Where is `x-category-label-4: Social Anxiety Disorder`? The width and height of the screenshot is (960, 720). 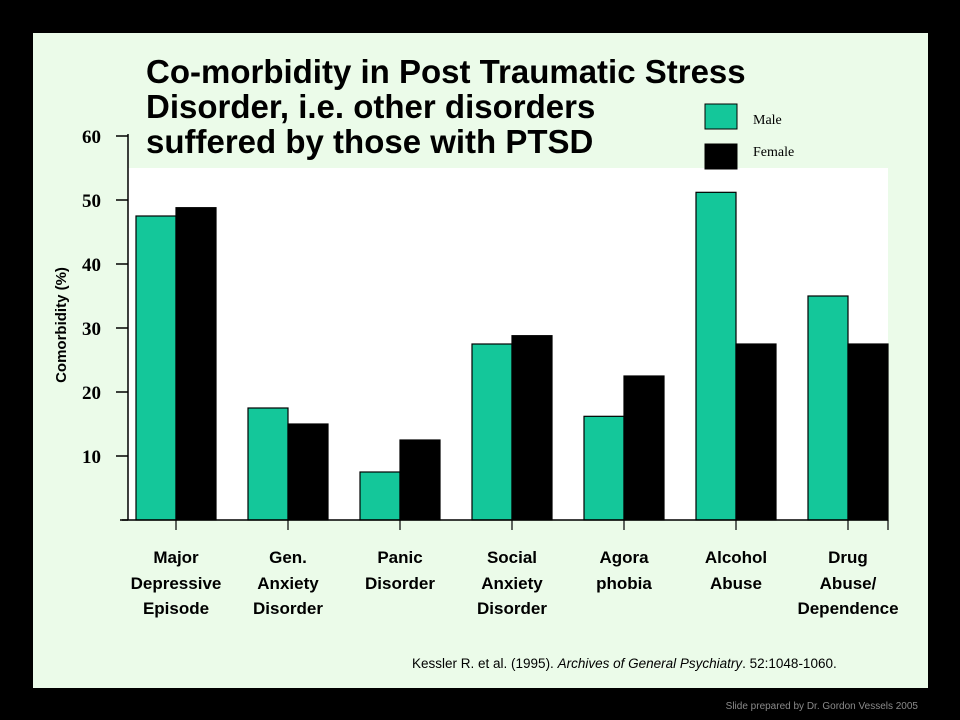
x-category-label-4: Social Anxiety Disorder is located at coordinates (512, 583).